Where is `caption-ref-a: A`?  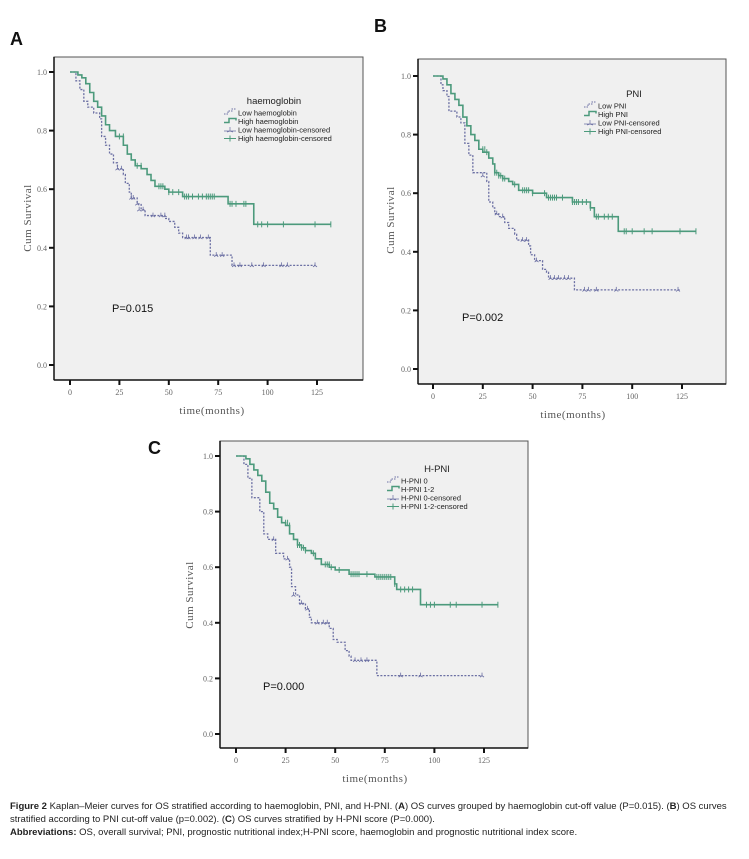
caption-ref-a: A is located at coordinates (401, 806).